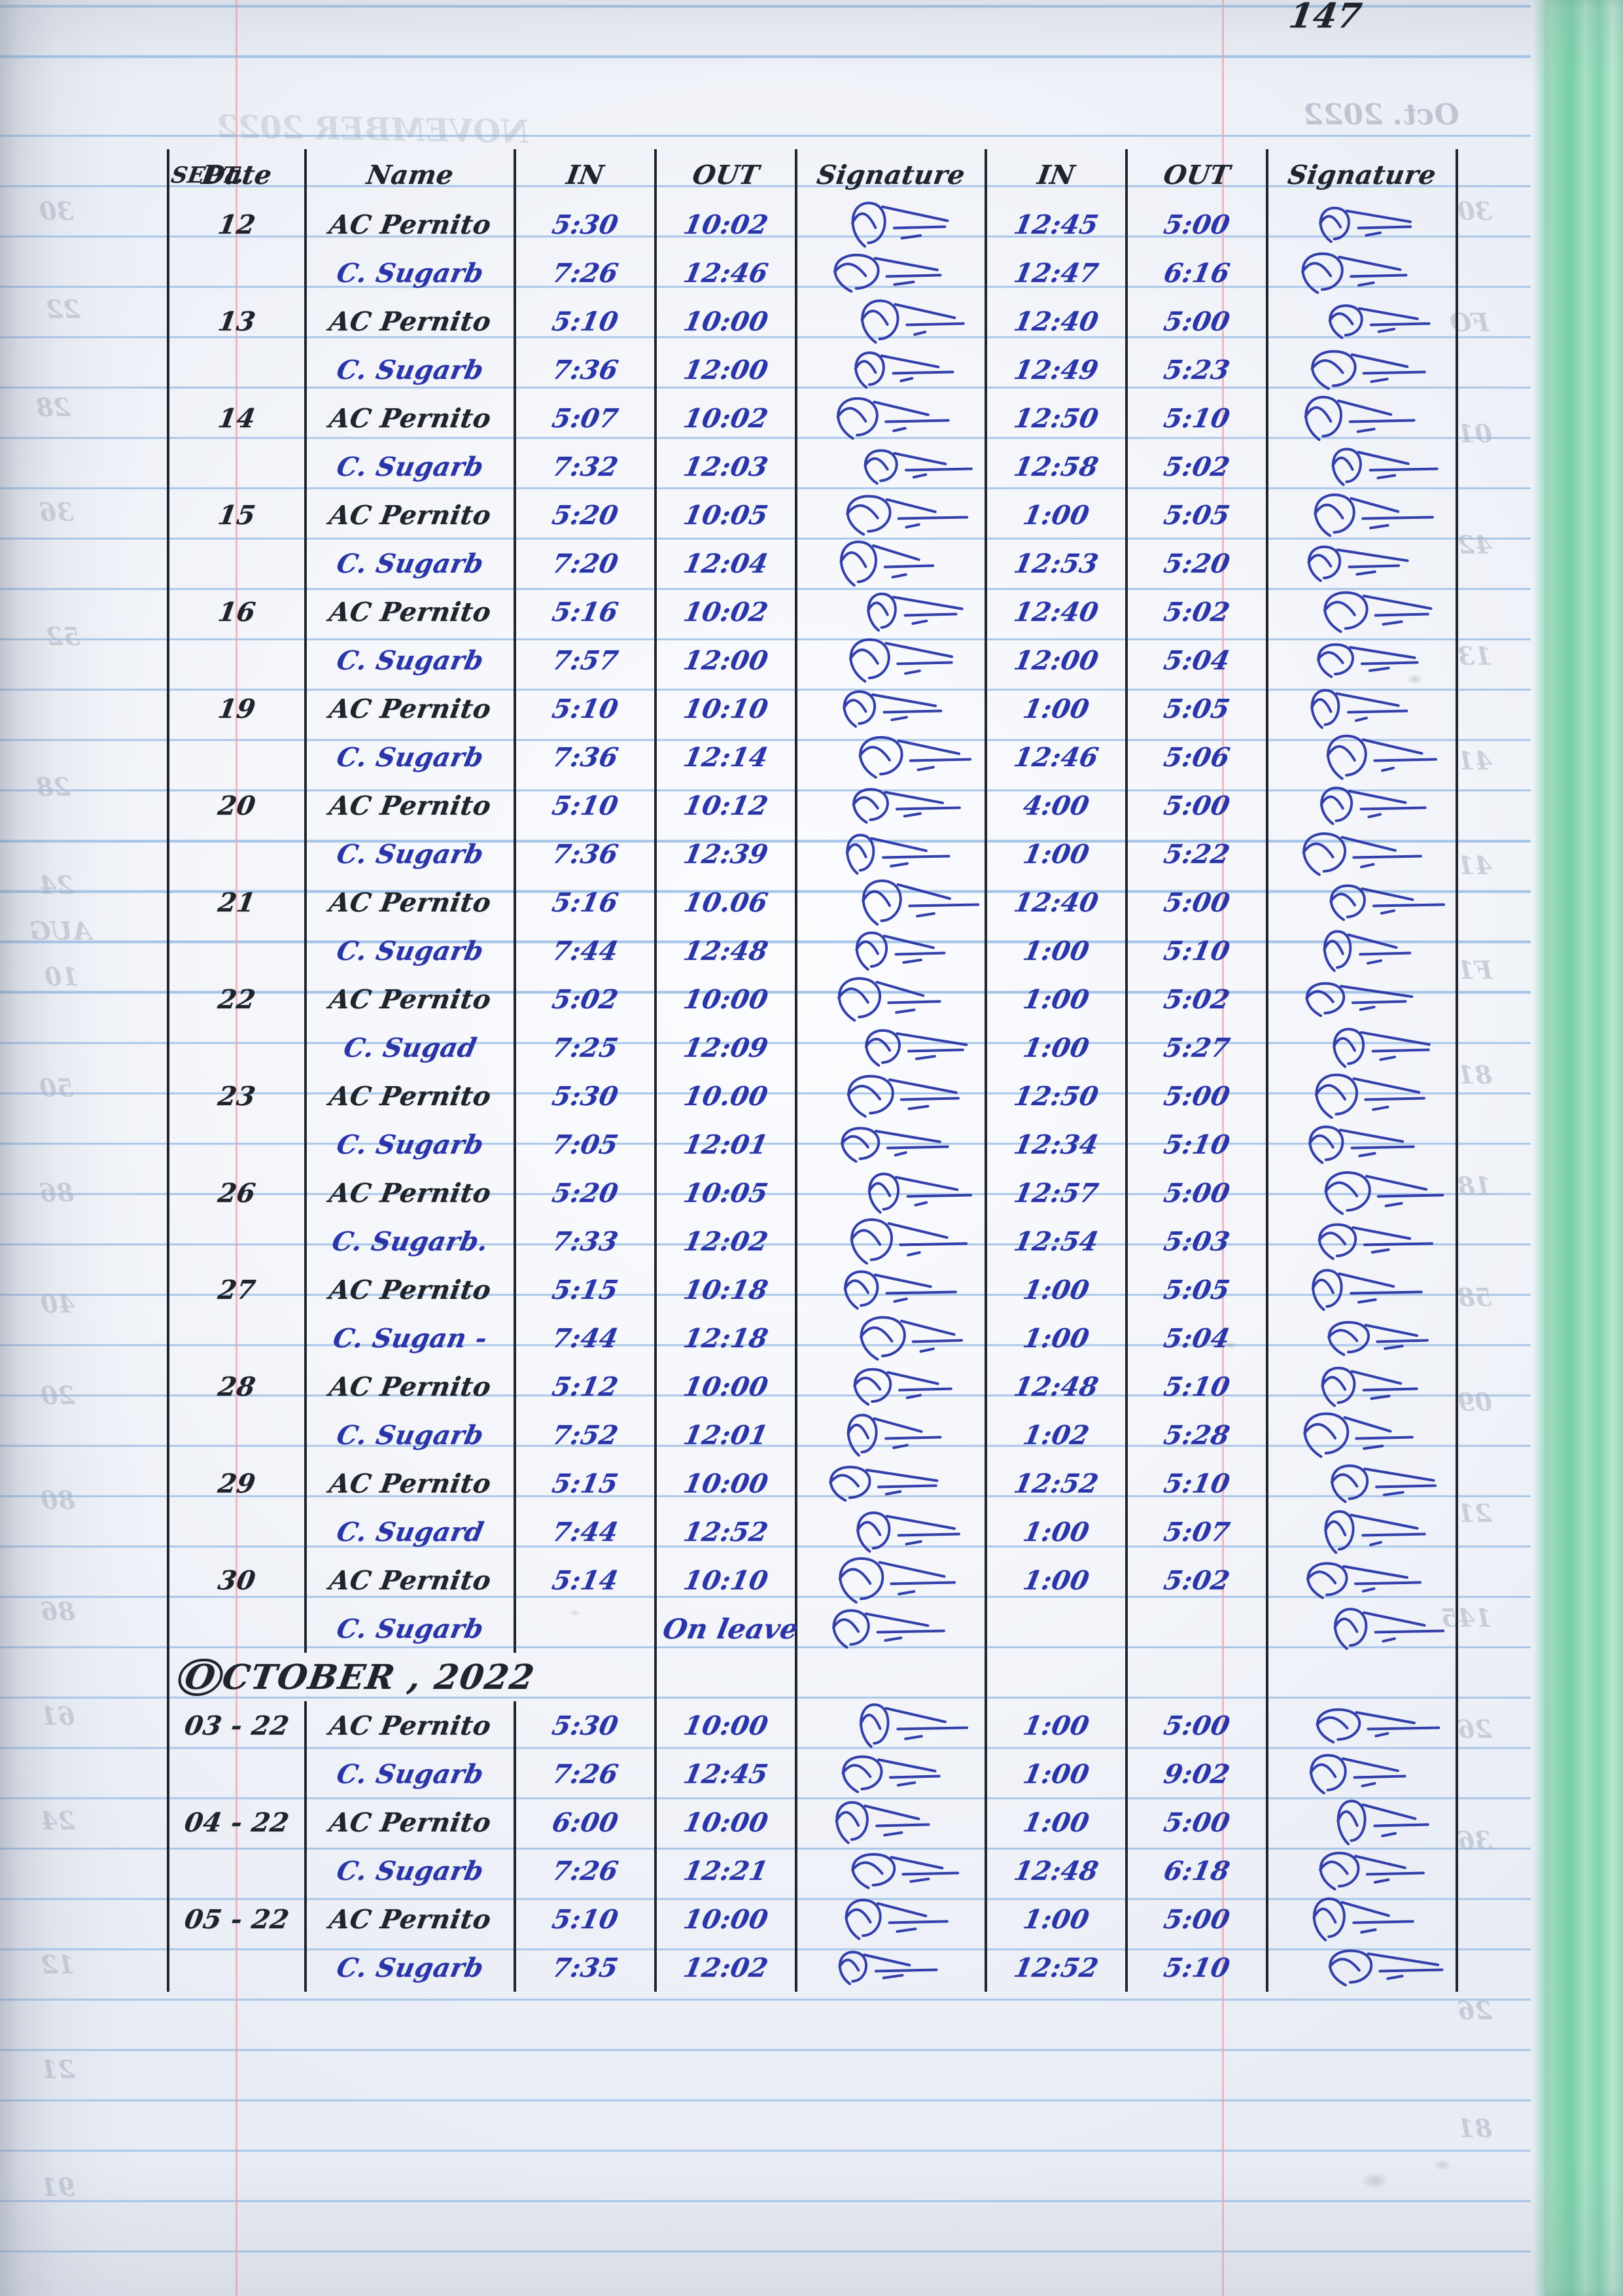 This screenshot has width=1623, height=2296. I want to click on cell-out-am: 12:03, so click(726, 466).